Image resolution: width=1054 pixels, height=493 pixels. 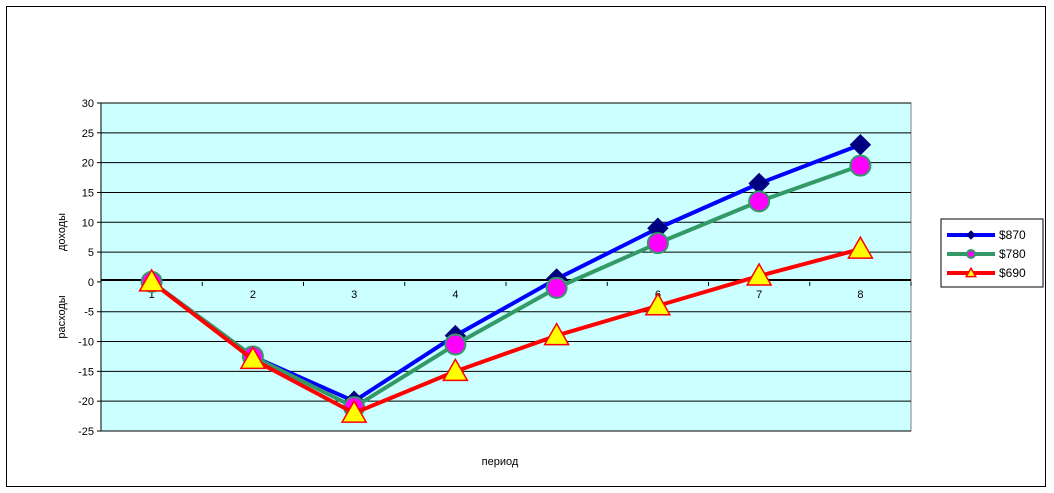 What do you see at coordinates (88, 223) in the screenshot?
I see `y-tick-label: 10` at bounding box center [88, 223].